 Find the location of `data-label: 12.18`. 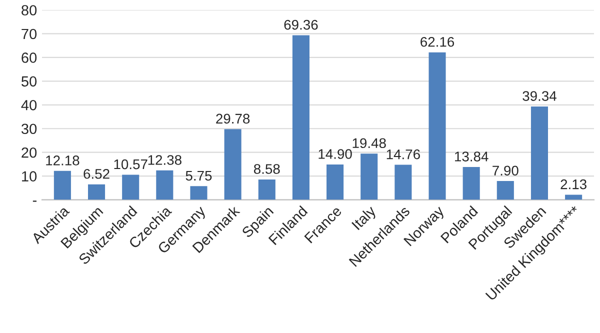

data-label: 12.18 is located at coordinates (63, 161).